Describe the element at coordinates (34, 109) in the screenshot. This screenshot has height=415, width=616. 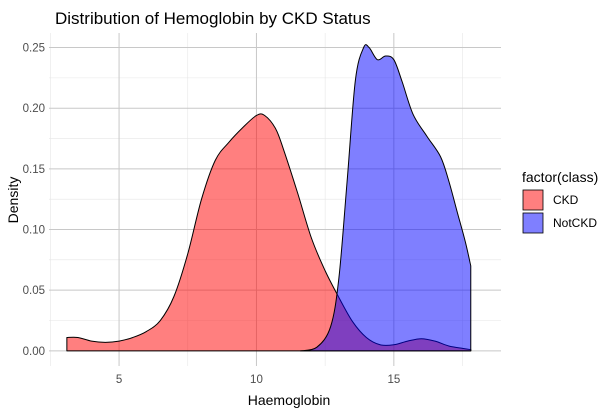
I see `y-tick-label: 0.20` at that location.